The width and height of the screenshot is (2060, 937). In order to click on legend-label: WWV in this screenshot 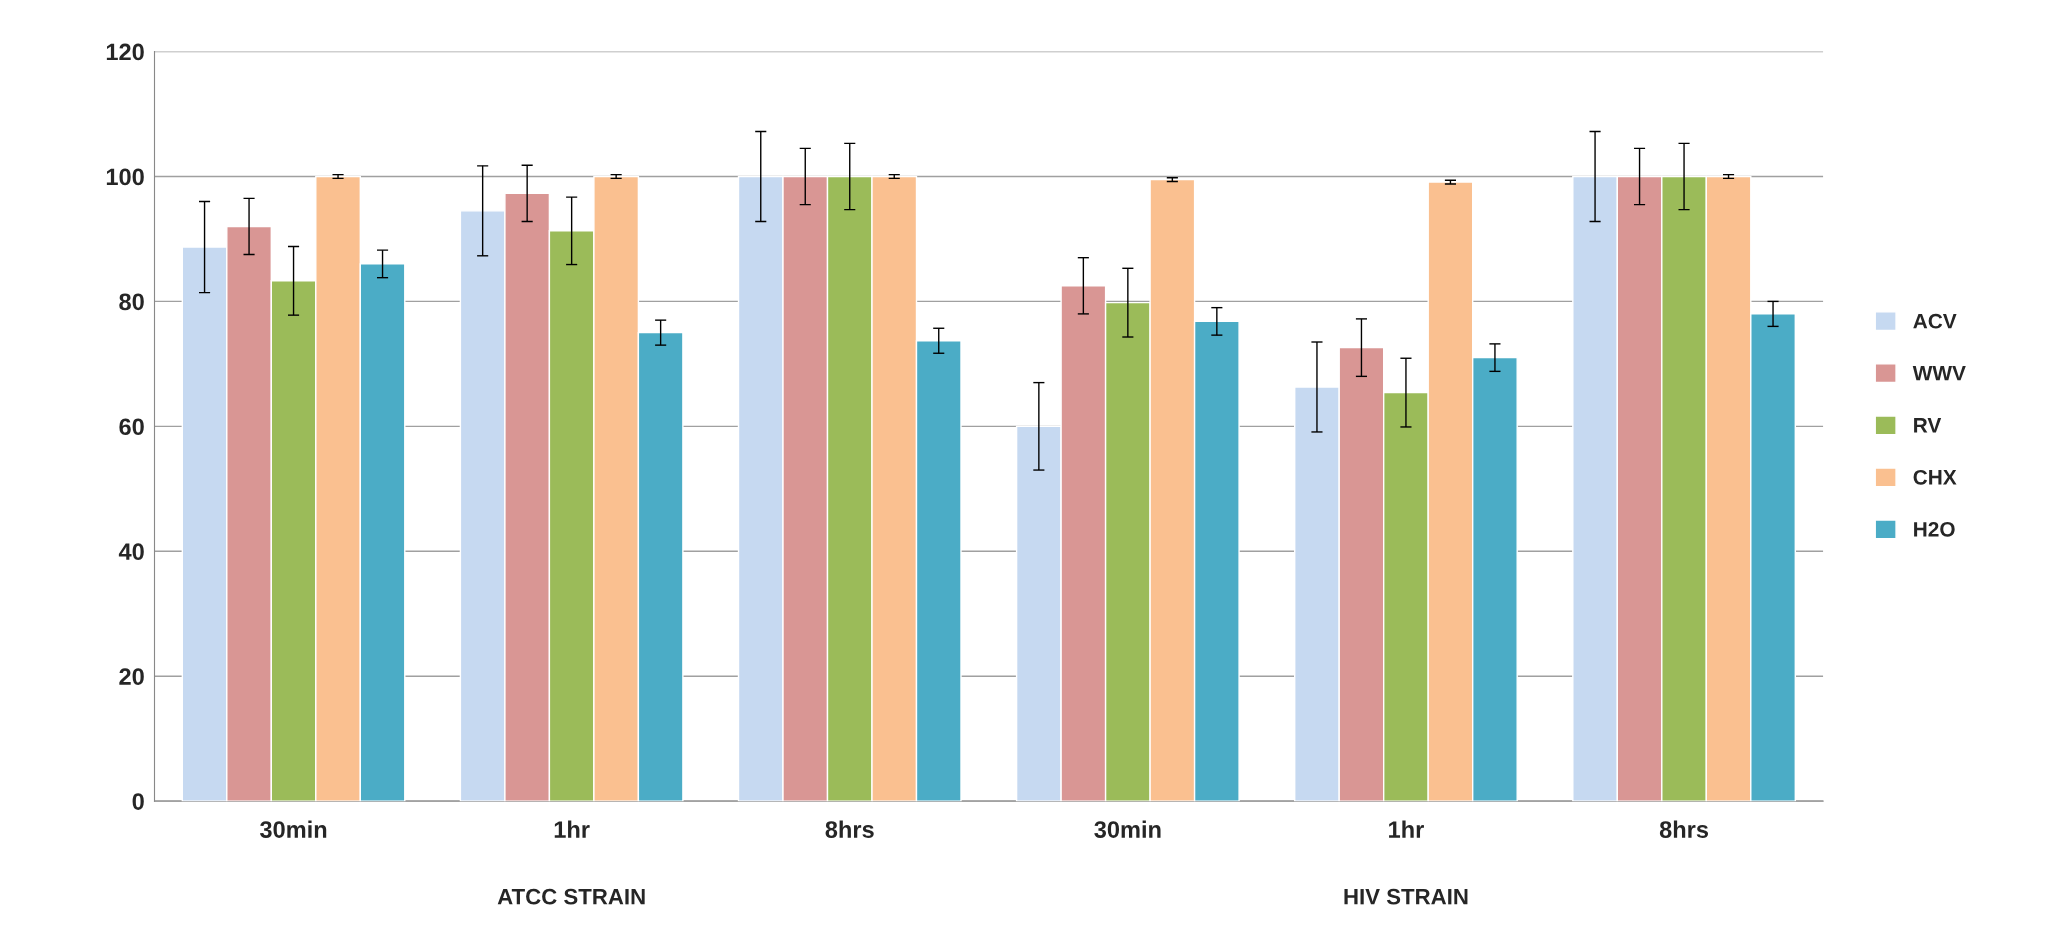, I will do `click(1939, 373)`.